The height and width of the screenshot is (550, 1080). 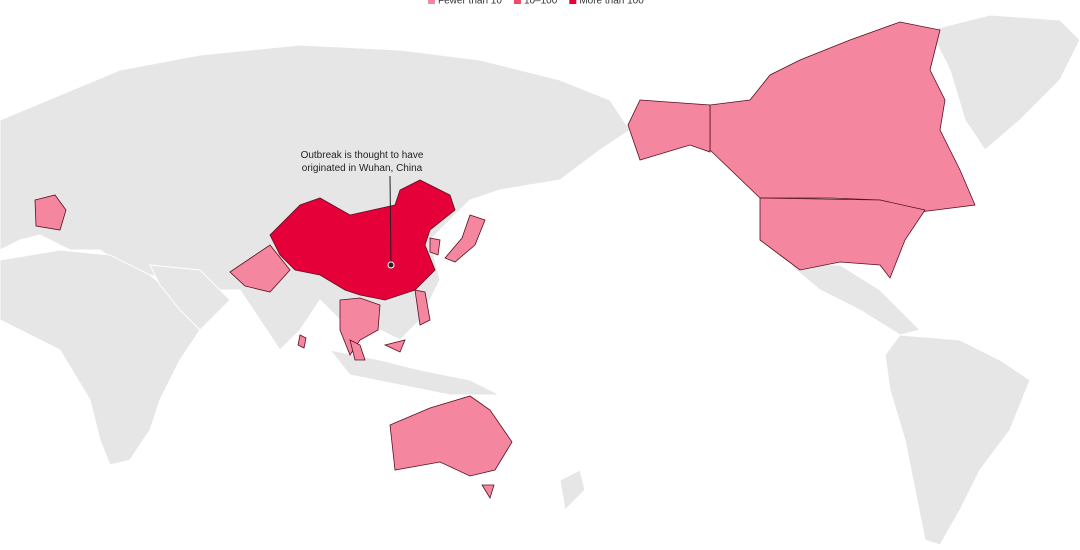 I want to click on malaysia, so click(x=377, y=350).